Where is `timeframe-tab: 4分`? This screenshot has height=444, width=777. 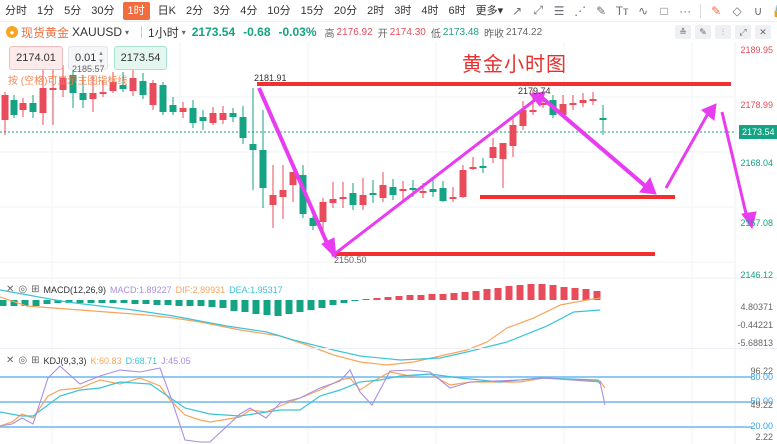
timeframe-tab: 4分 is located at coordinates (249, 10).